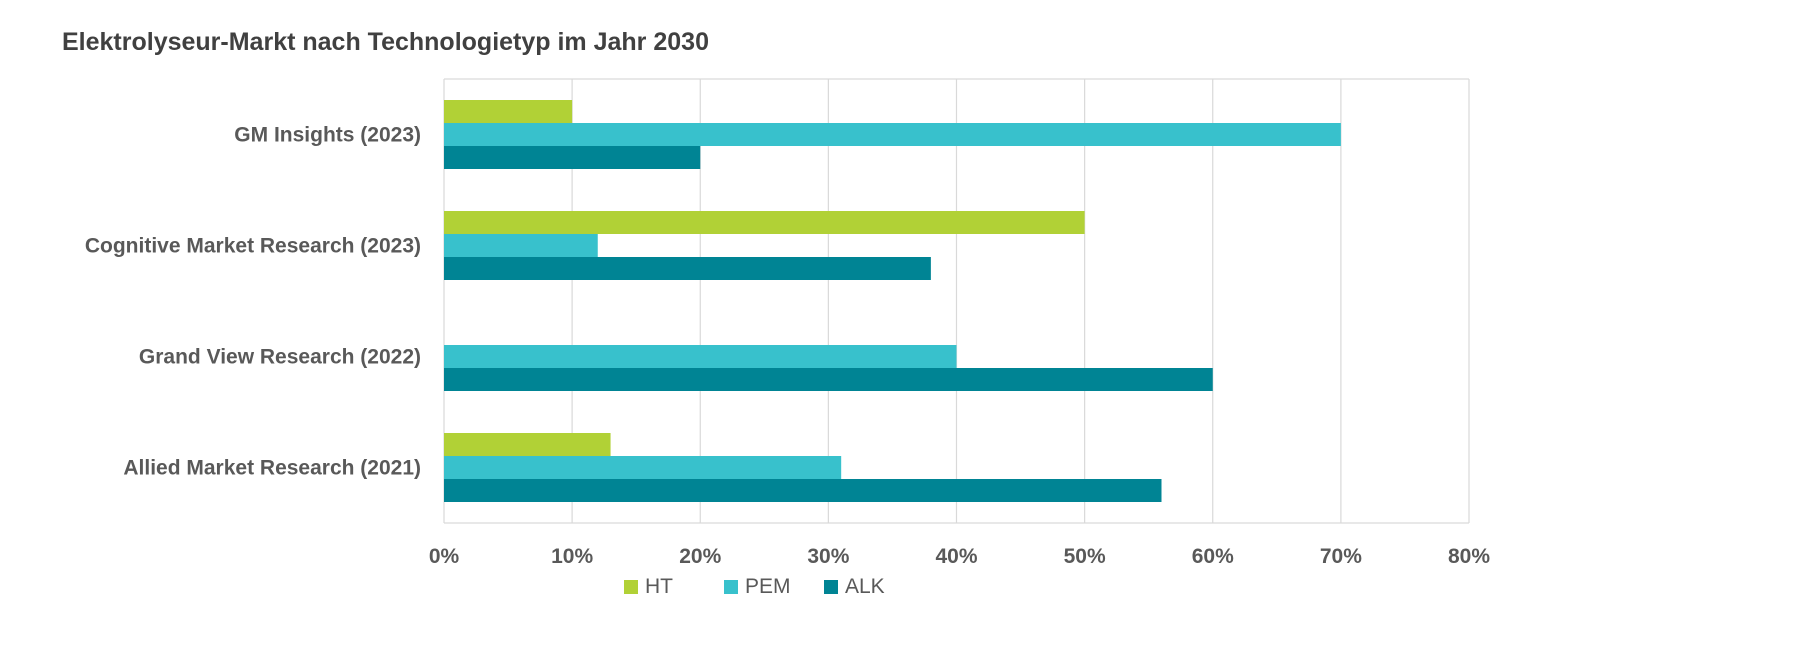  Describe the element at coordinates (572, 556) in the screenshot. I see `x-tick-label: 10%` at that location.